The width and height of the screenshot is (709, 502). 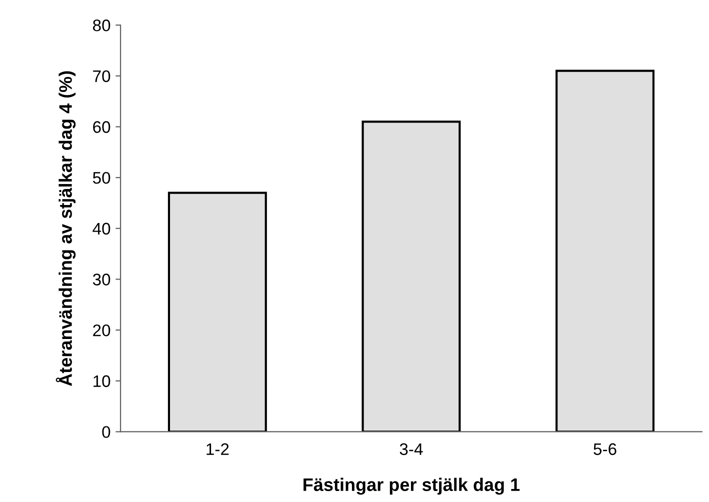 What do you see at coordinates (106, 432) in the screenshot?
I see `y-tick-label: 0` at bounding box center [106, 432].